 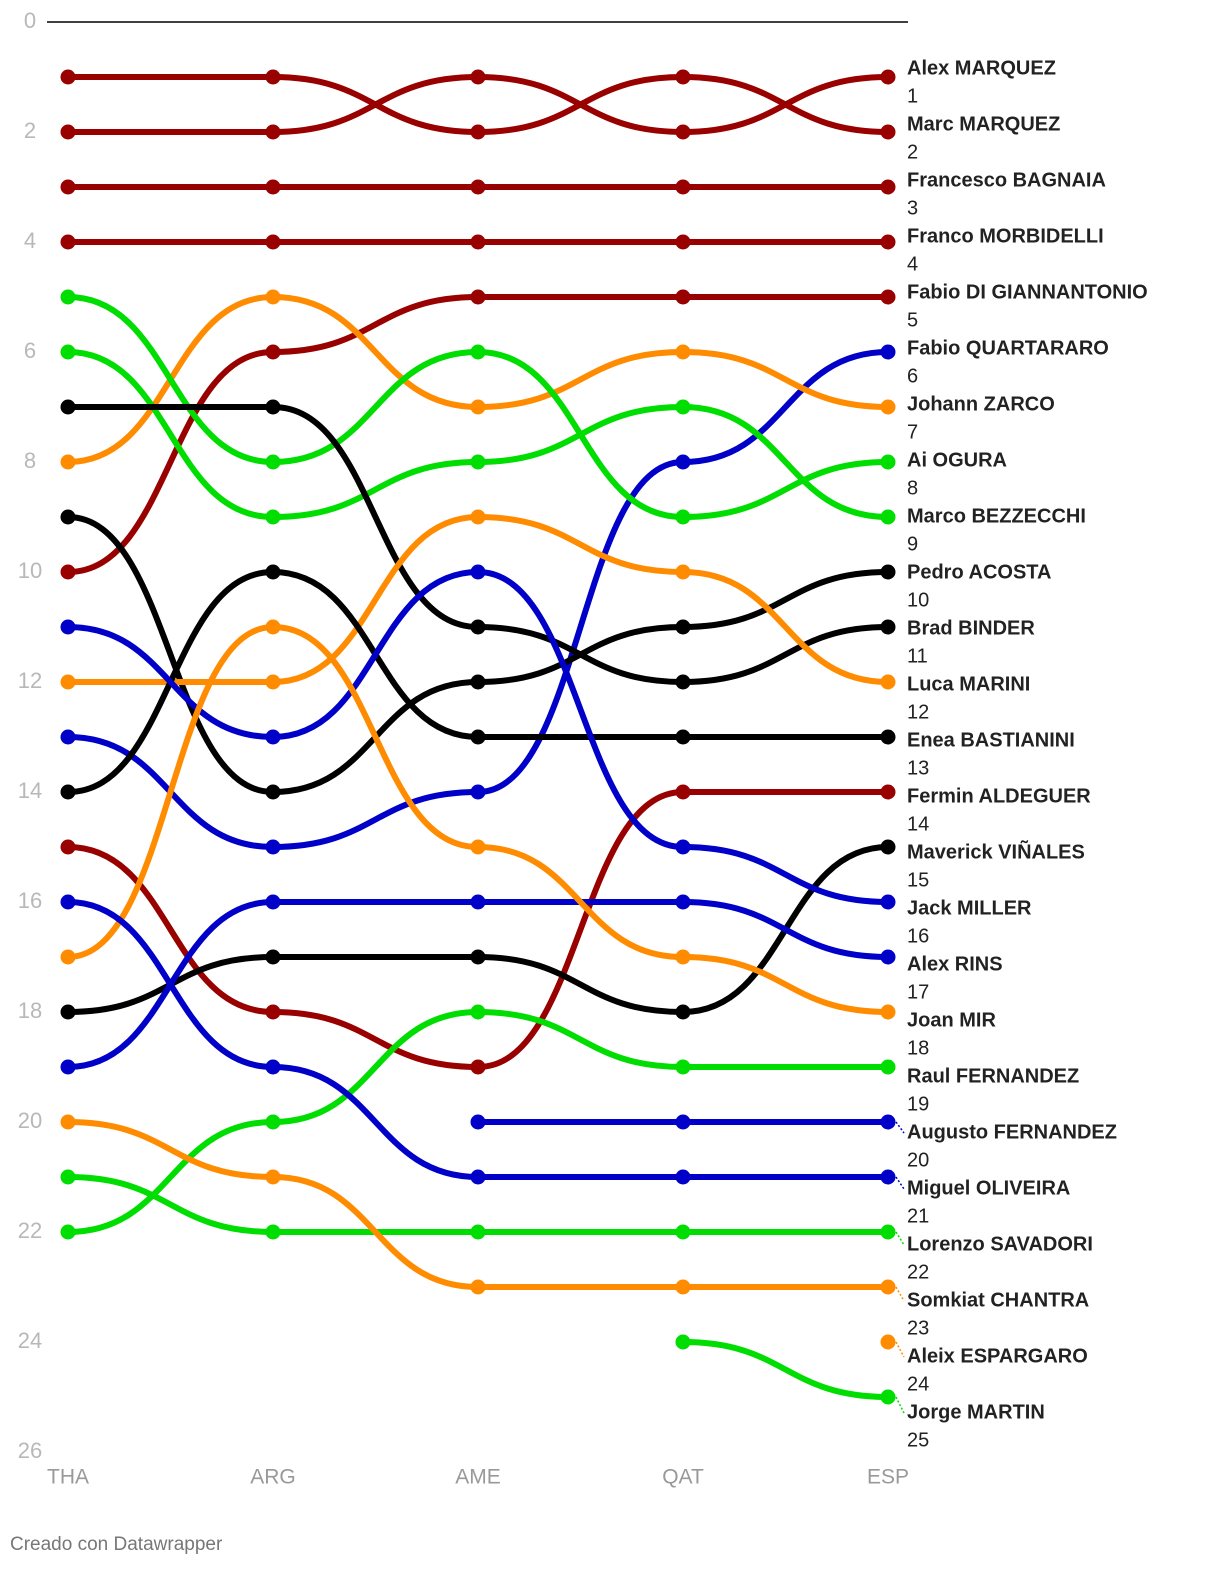 I want to click on y-tick-label: 16, so click(x=30, y=900).